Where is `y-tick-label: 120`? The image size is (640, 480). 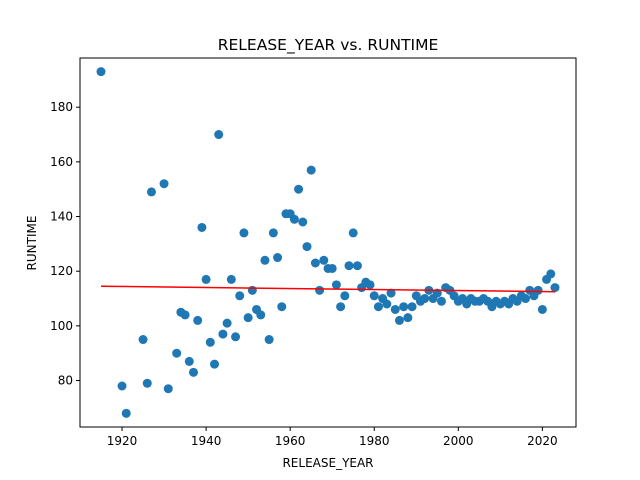 y-tick-label: 120 is located at coordinates (61, 271).